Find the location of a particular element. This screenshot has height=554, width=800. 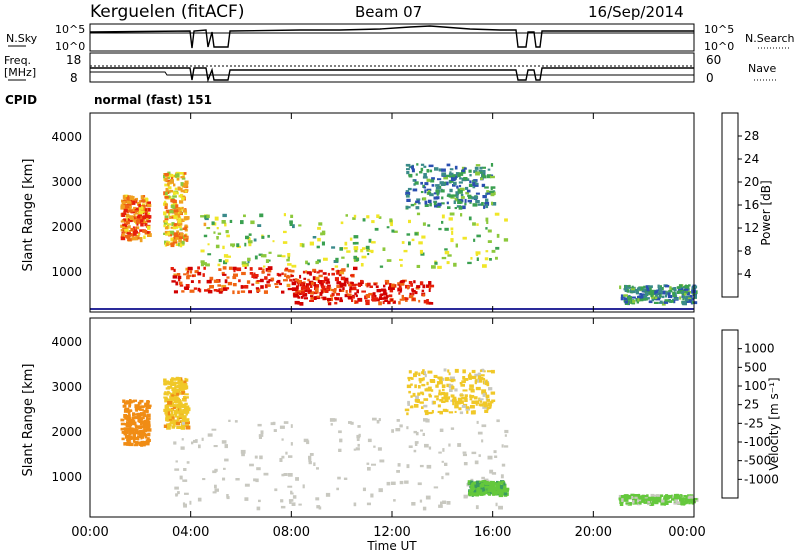

ylabel-velocity: Slant Range [km] is located at coordinates (28, 420).